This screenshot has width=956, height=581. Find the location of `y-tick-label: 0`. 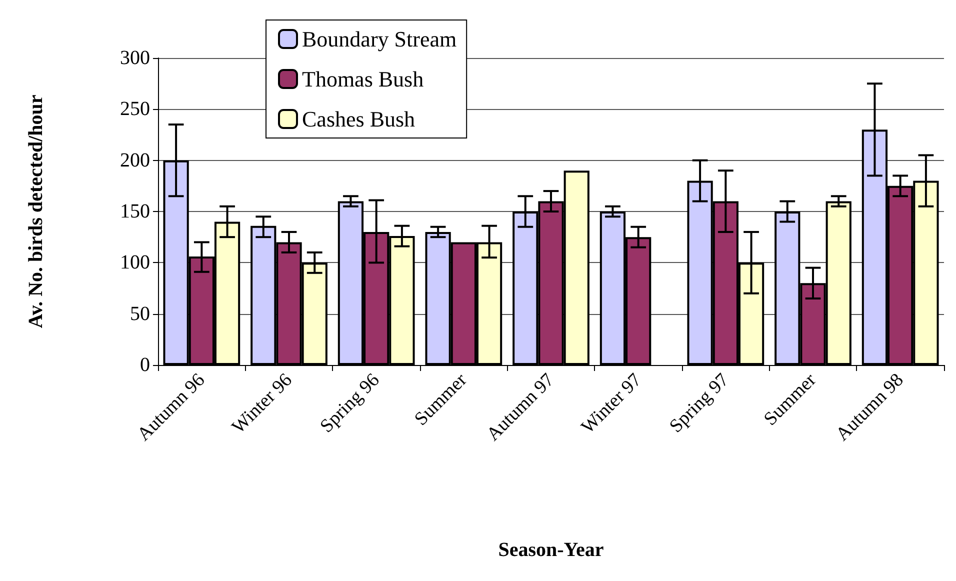

y-tick-label: 0 is located at coordinates (145, 365).